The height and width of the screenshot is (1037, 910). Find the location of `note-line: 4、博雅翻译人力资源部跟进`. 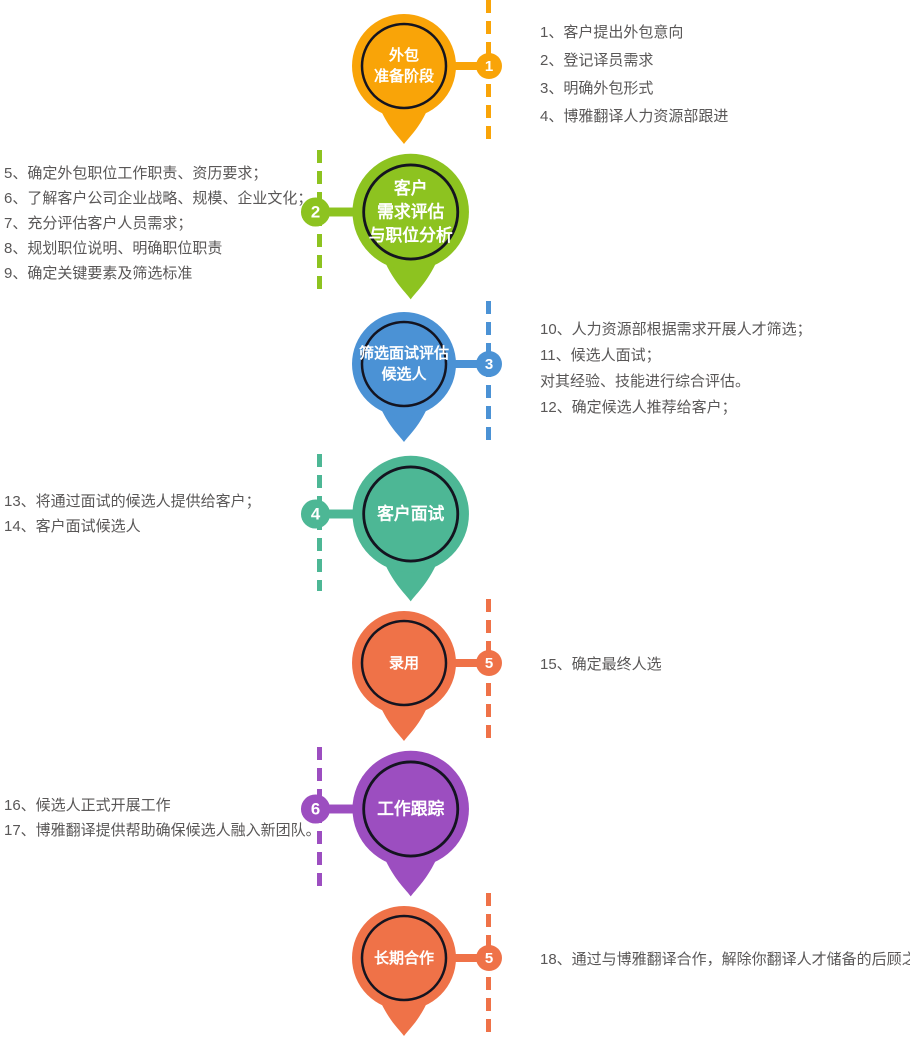

note-line: 4、博雅翻译人力资源部跟进 is located at coordinates (634, 116).